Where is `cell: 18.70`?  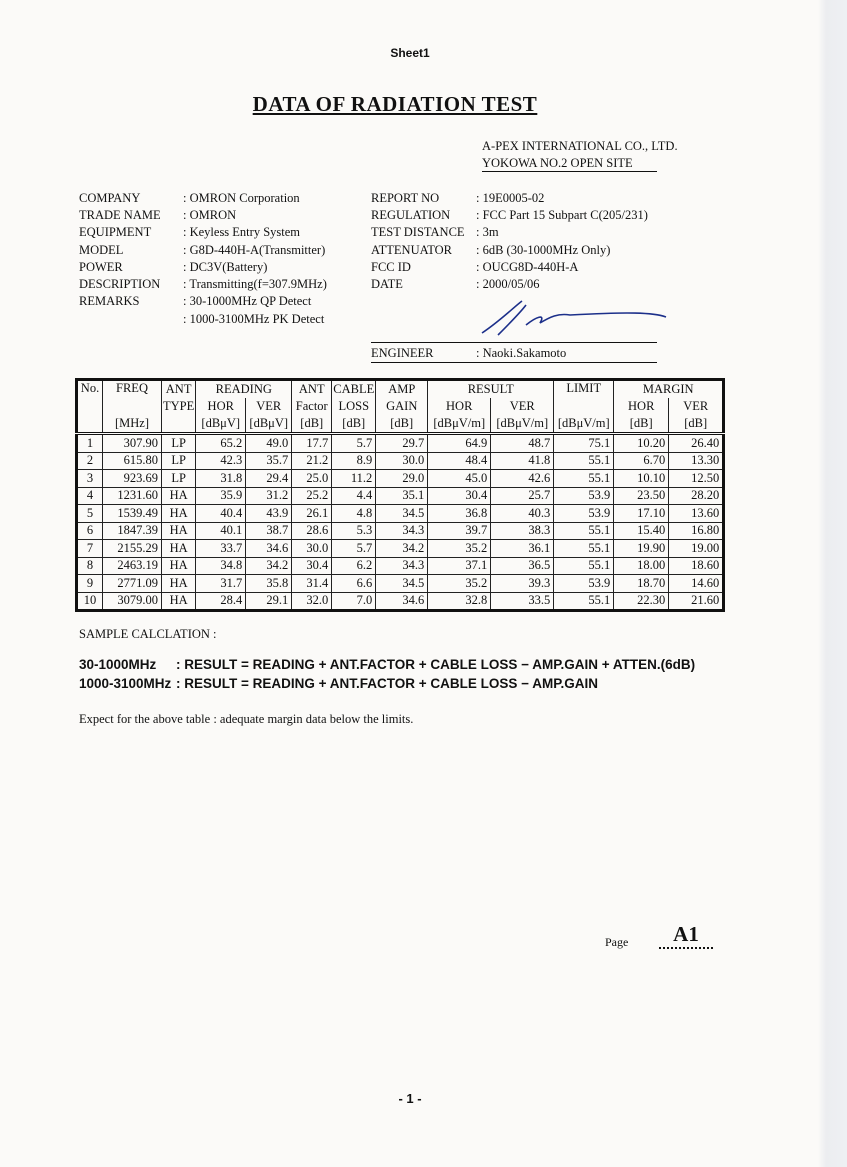
cell: 18.70 is located at coordinates (641, 583).